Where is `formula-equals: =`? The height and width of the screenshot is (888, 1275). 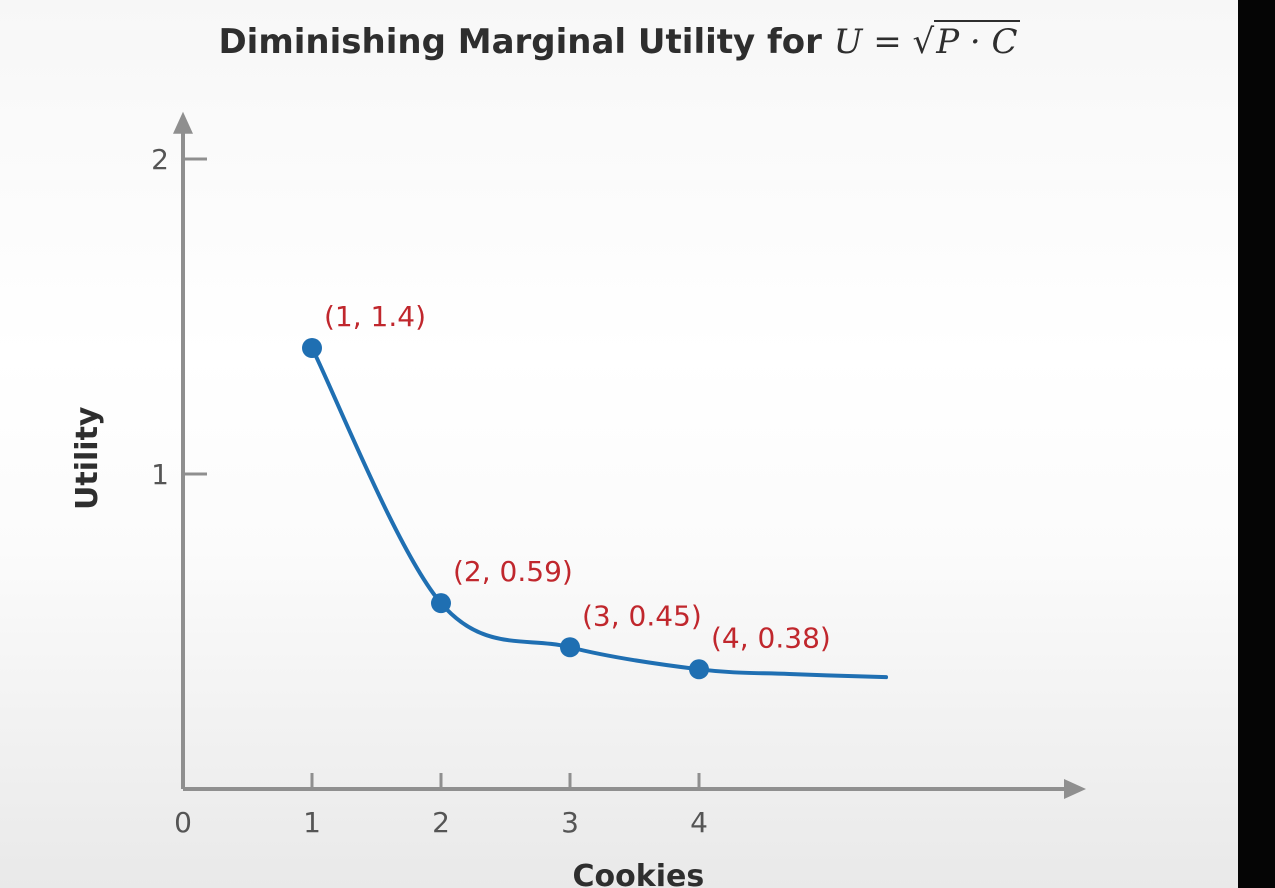 formula-equals: = is located at coordinates (887, 42).